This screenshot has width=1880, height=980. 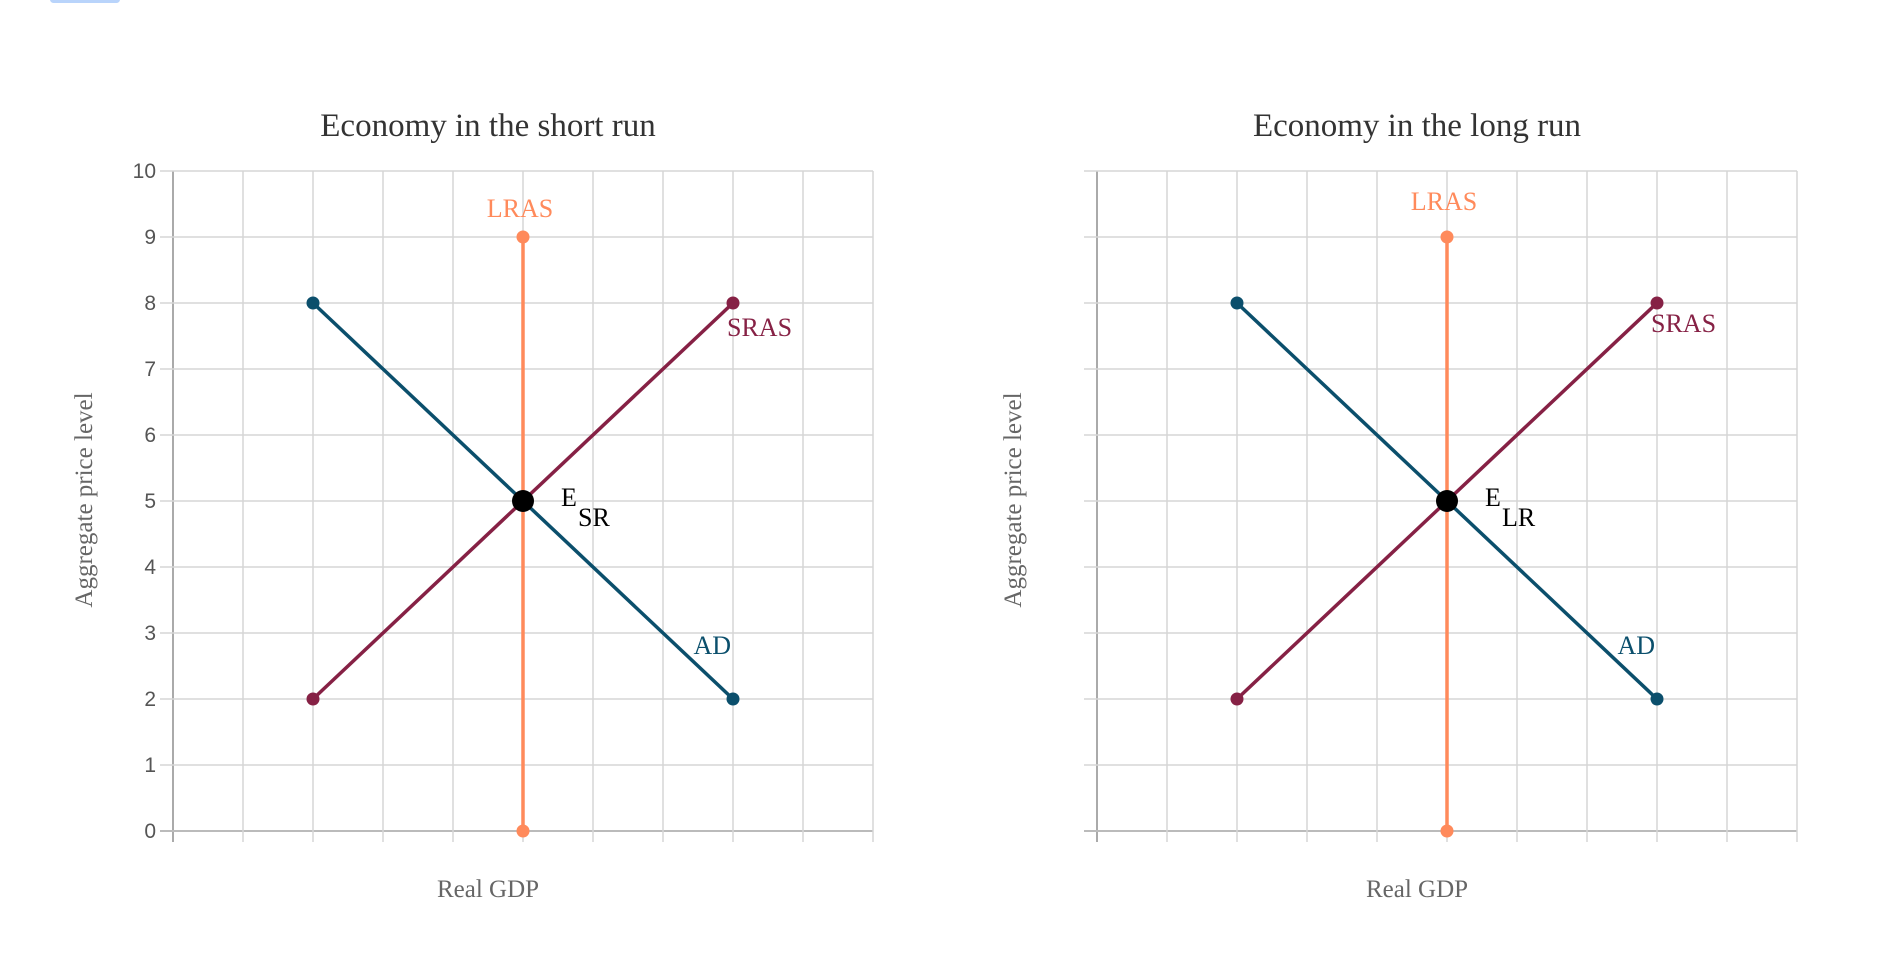 I want to click on y-tick-label: 6, so click(x=150, y=435).